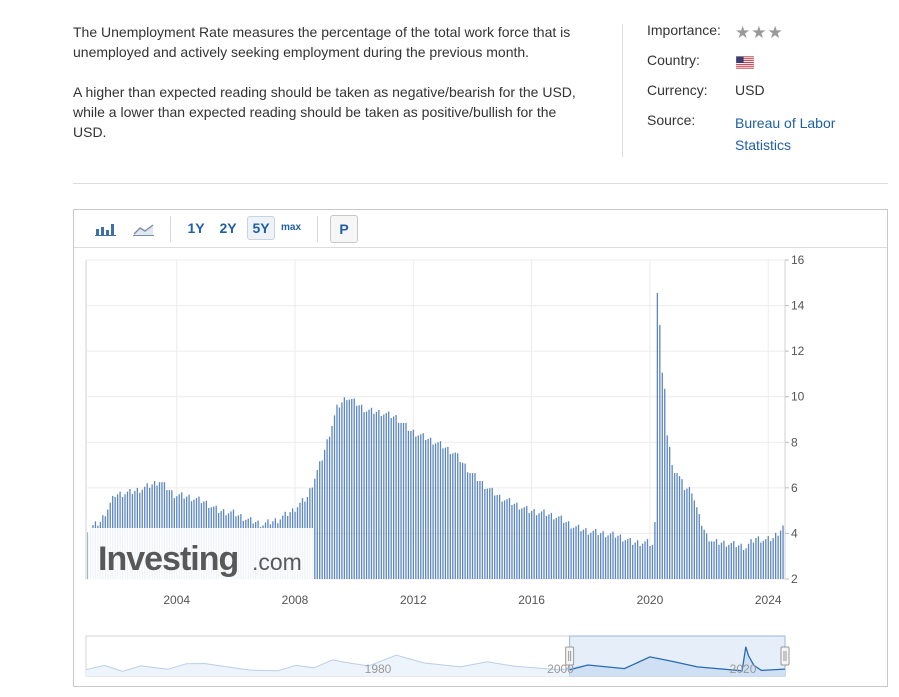 The height and width of the screenshot is (697, 899). I want to click on country-label: Country:, so click(673, 60).